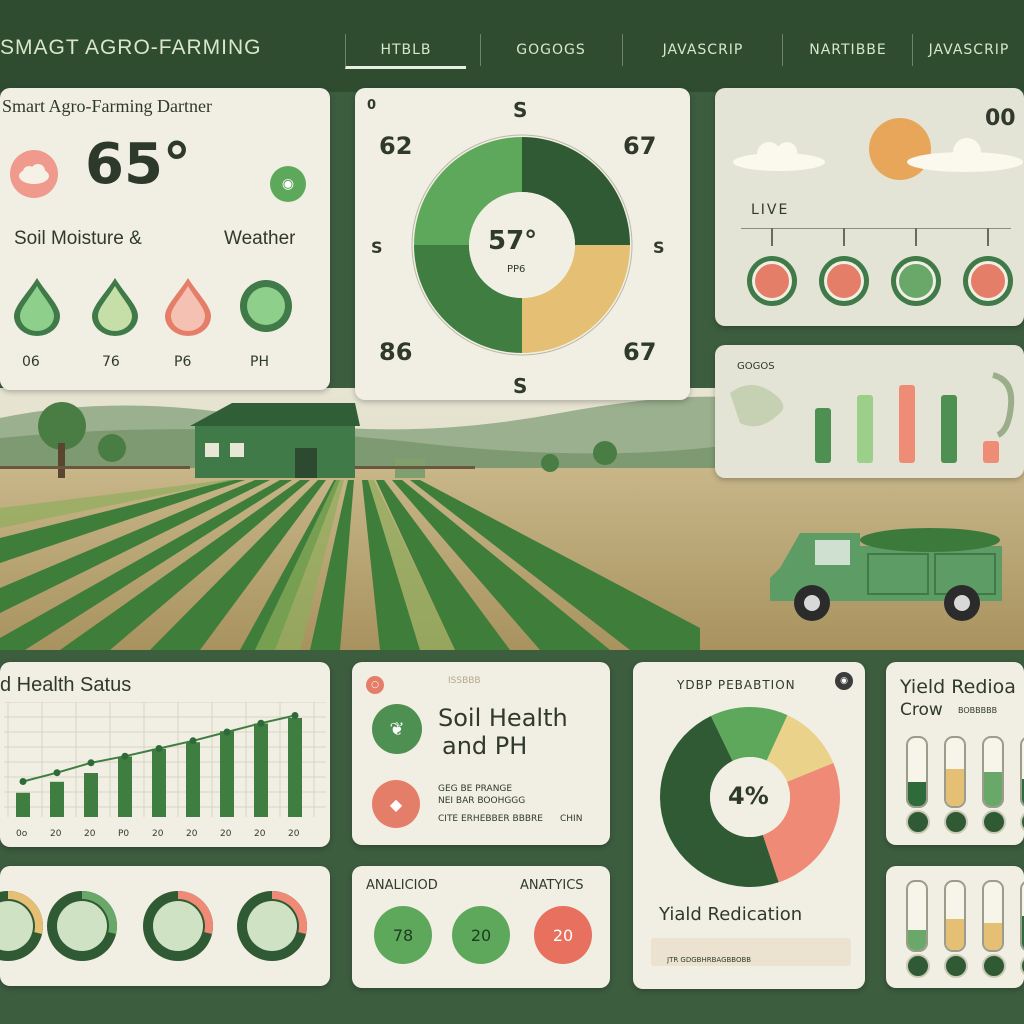 The image size is (1024, 1024). What do you see at coordinates (847, 50) in the screenshot?
I see `tab-nartibbe: NARTIBBE` at bounding box center [847, 50].